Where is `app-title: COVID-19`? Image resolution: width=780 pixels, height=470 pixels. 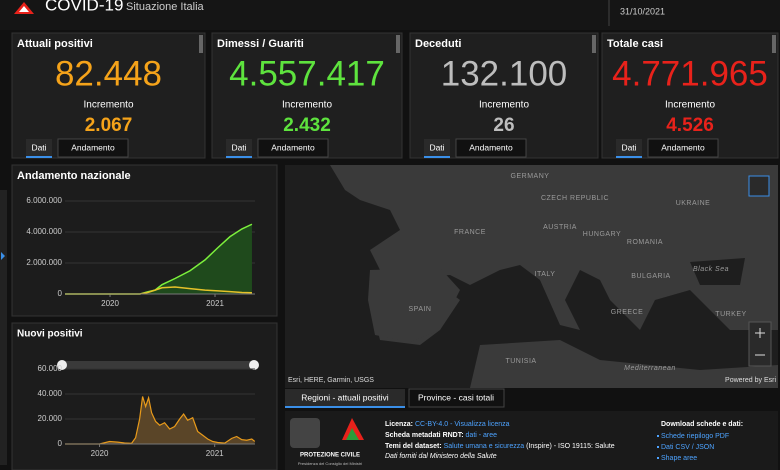
app-title: COVID-19 is located at coordinates (84, 7).